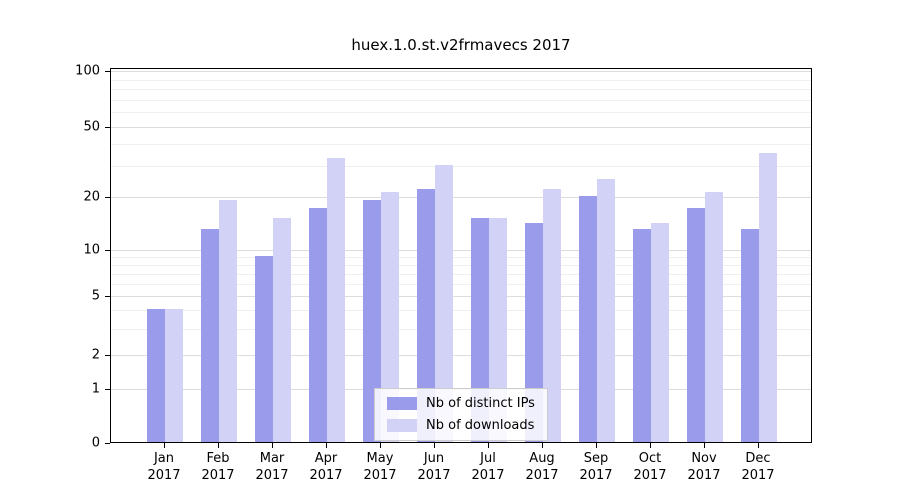  What do you see at coordinates (704, 467) in the screenshot?
I see `x-tick-label: Nov 2017` at bounding box center [704, 467].